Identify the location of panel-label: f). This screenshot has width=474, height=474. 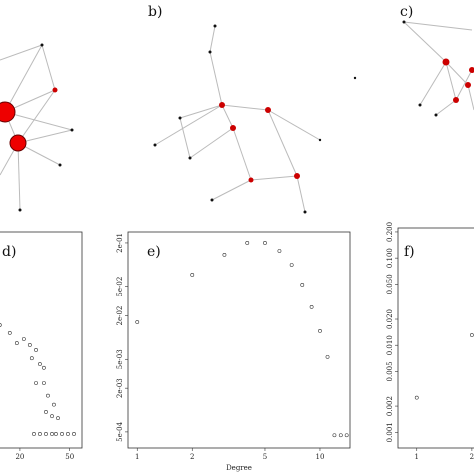
(409, 252).